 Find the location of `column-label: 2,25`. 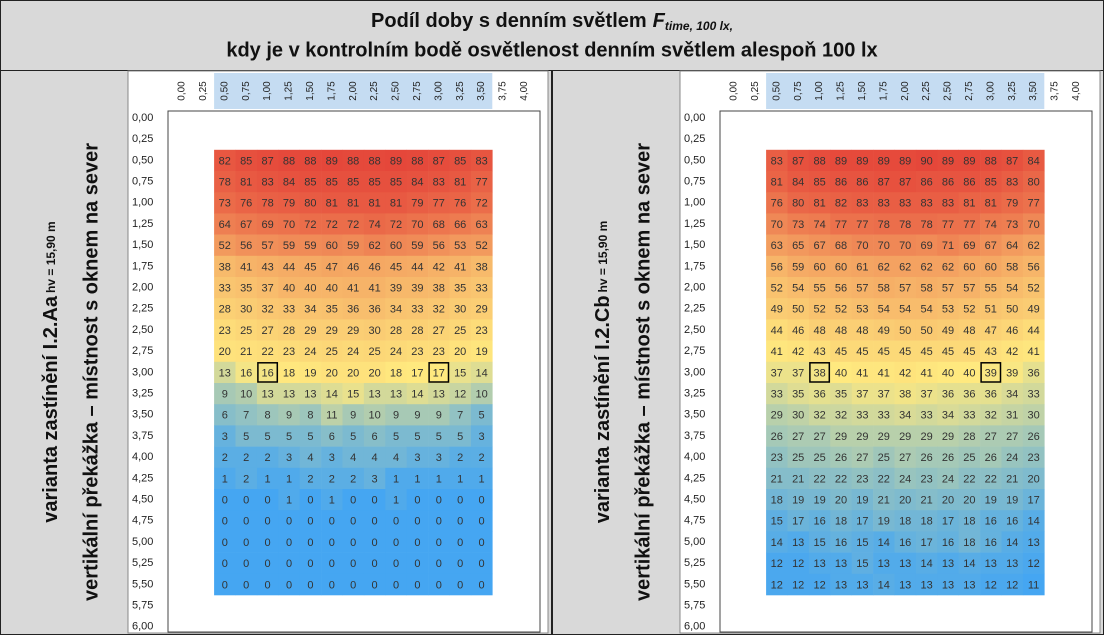

column-label: 2,25 is located at coordinates (926, 91).